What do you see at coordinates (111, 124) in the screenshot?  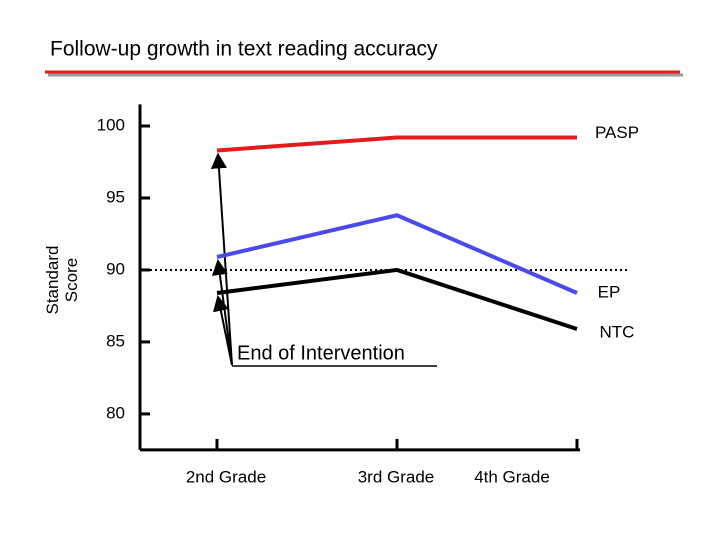 I see `y-tick-label: 100` at bounding box center [111, 124].